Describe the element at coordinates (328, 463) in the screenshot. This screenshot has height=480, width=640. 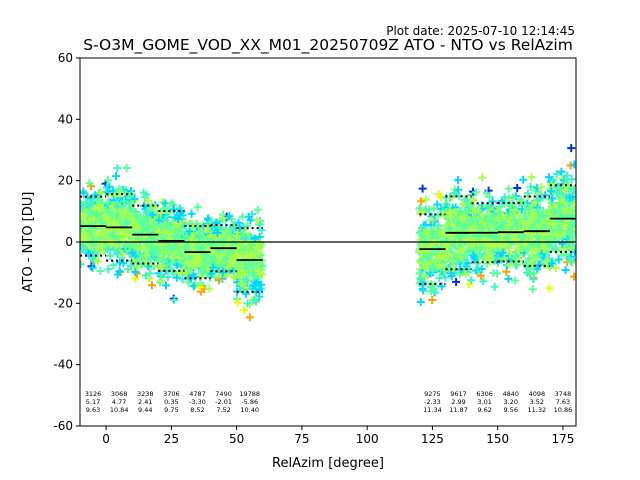
I see `x-axis-label: RelAzim [degree]` at that location.